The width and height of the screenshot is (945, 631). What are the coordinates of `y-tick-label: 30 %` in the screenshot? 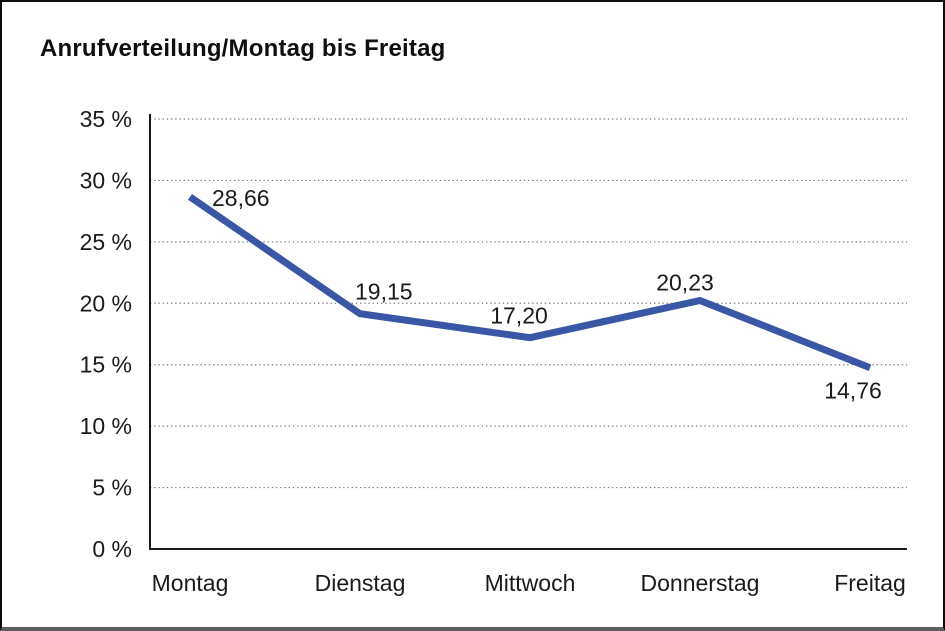 It's located at (106, 180).